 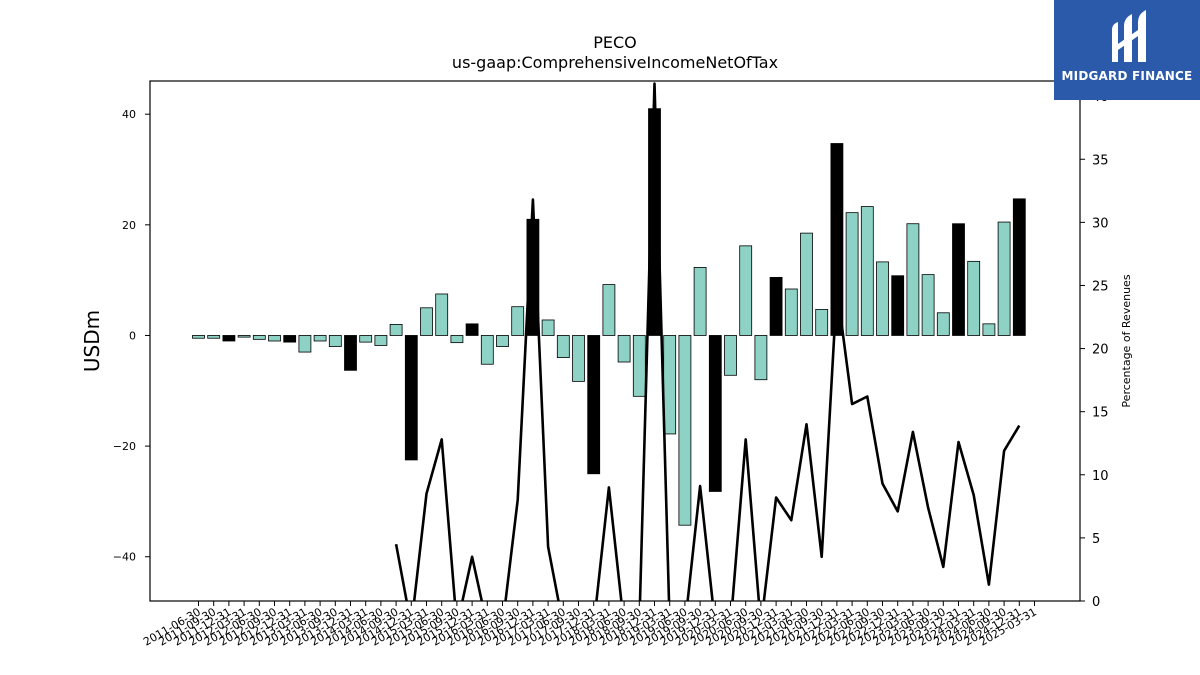 What do you see at coordinates (132, 335) in the screenshot?
I see `y-tick-label: 0` at bounding box center [132, 335].